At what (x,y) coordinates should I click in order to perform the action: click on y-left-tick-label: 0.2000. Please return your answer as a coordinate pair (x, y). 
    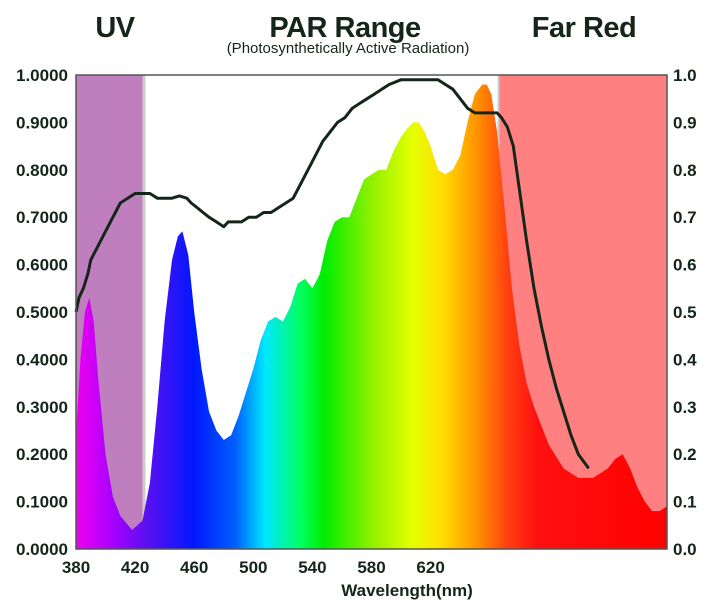
    Looking at the image, I should click on (42, 454).